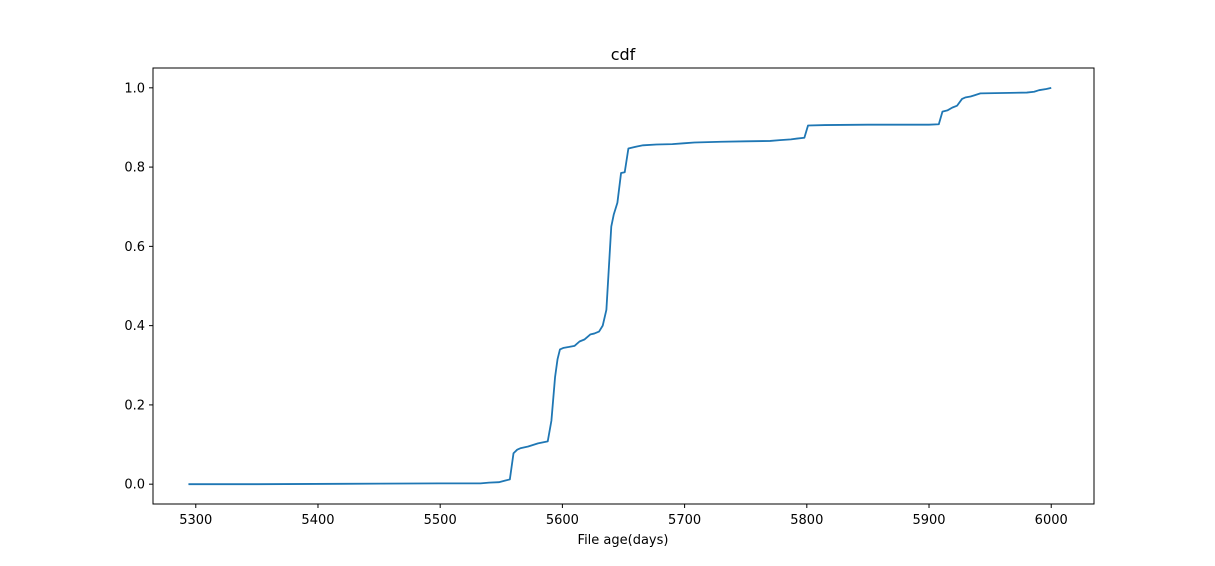  Describe the element at coordinates (562, 520) in the screenshot. I see `x-tick-label: 5600` at that location.